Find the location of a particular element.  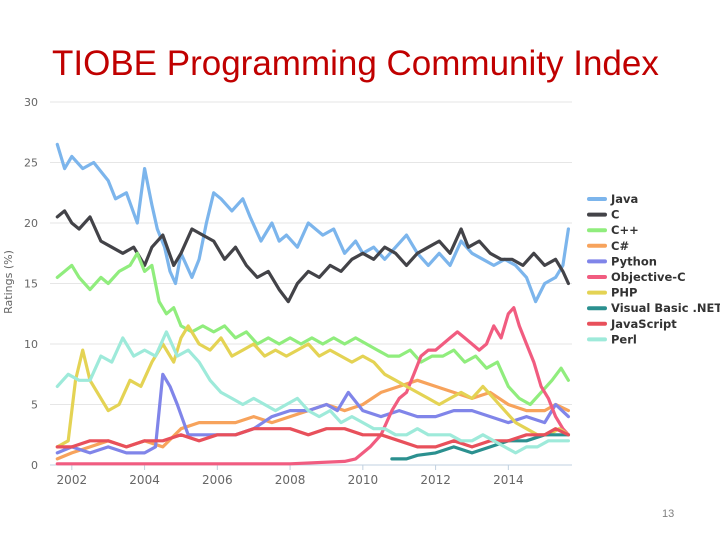

legend-label: Objective-C is located at coordinates (648, 277).